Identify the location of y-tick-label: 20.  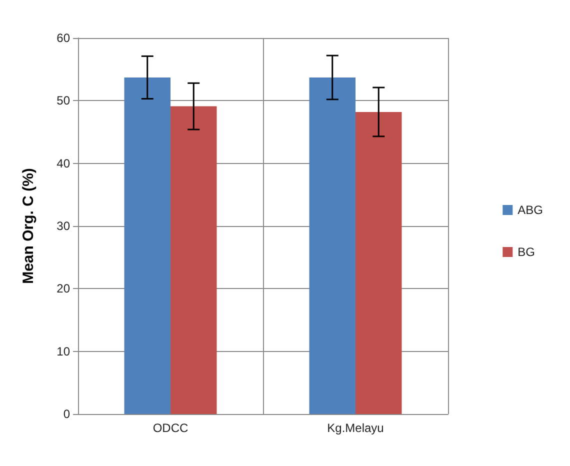
(63, 289).